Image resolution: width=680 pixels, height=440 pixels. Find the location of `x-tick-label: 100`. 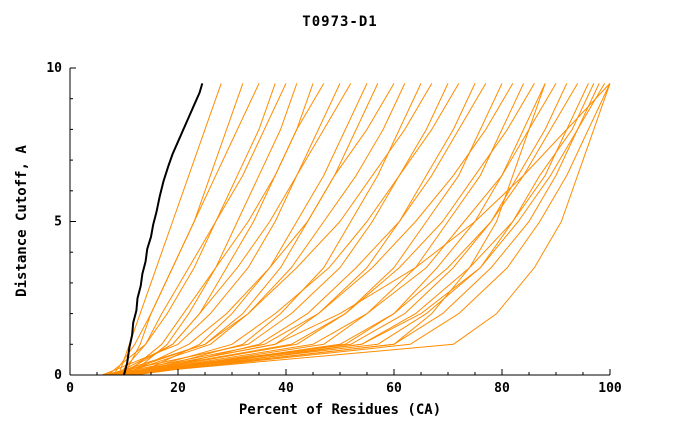

x-tick-label: 100 is located at coordinates (610, 388).